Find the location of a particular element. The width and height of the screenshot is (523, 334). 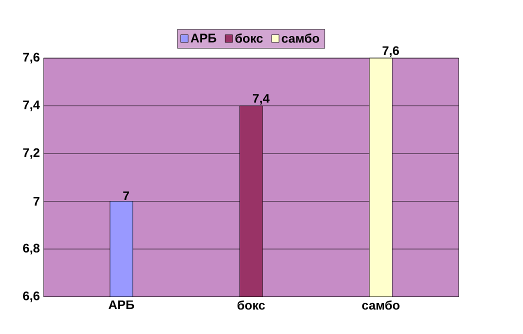

y-tick-label: 7,6 is located at coordinates (31, 58).